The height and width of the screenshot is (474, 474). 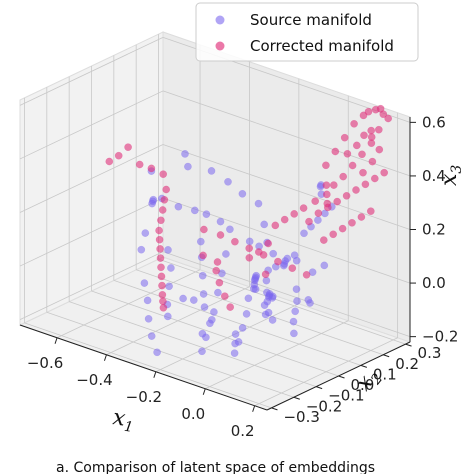 What do you see at coordinates (311, 20) in the screenshot?
I see `legend-label-source: Source manifold` at bounding box center [311, 20].